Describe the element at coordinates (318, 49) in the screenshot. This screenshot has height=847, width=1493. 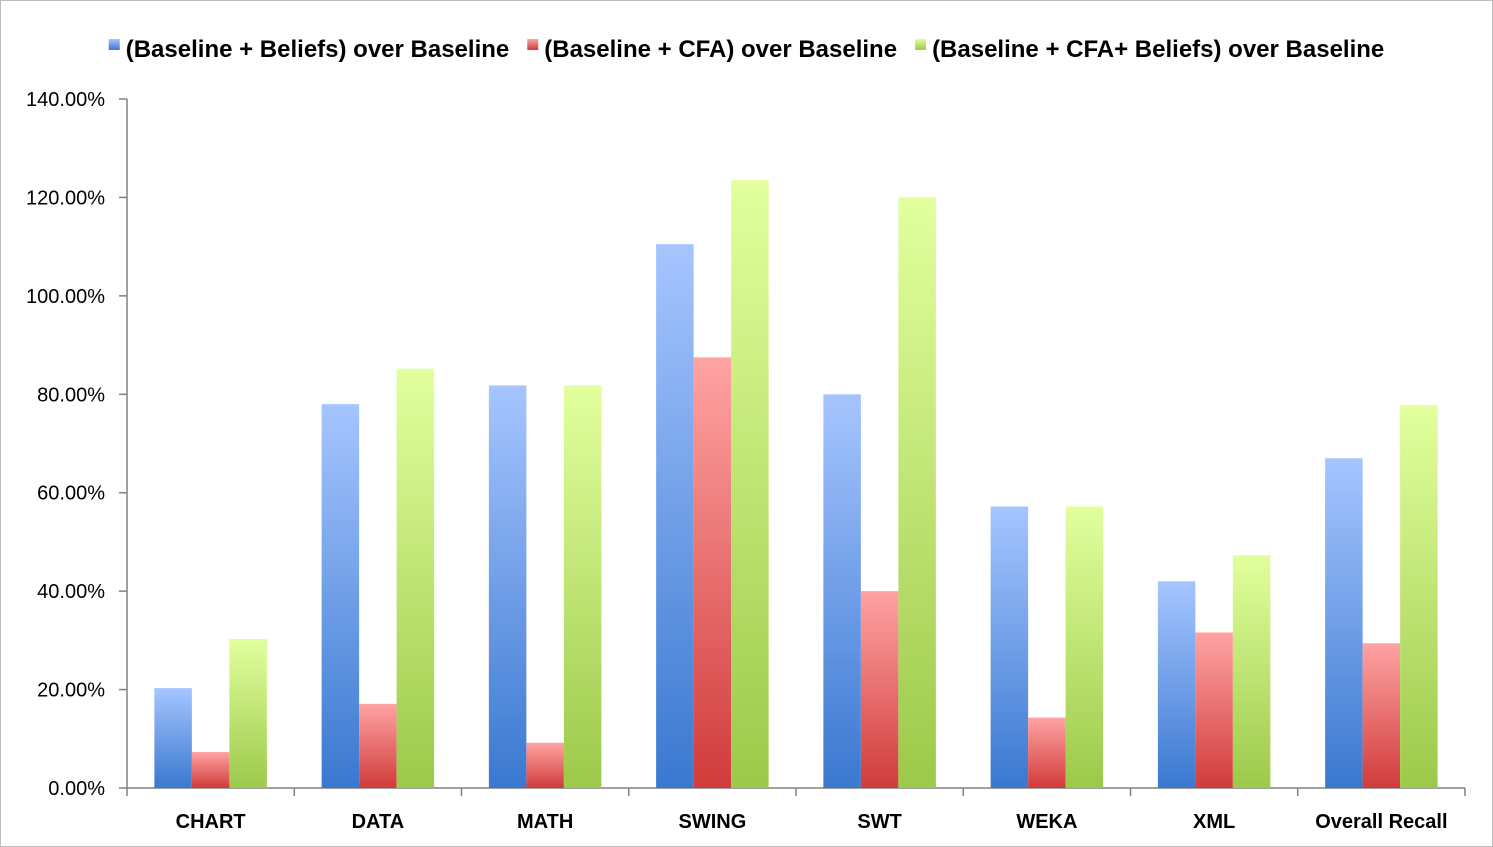
I see `legend-label: (Baseline + Beliefs) over Baseline` at that location.